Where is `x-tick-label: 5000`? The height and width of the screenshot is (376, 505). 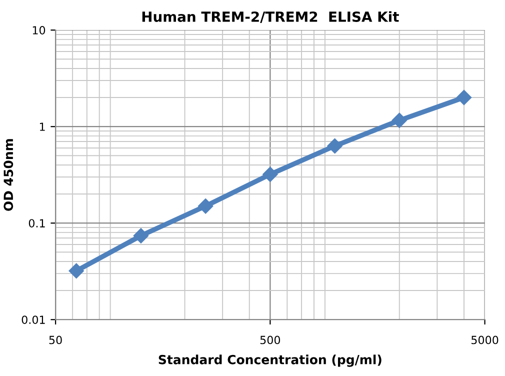
x-tick-label: 5000 is located at coordinates (485, 340).